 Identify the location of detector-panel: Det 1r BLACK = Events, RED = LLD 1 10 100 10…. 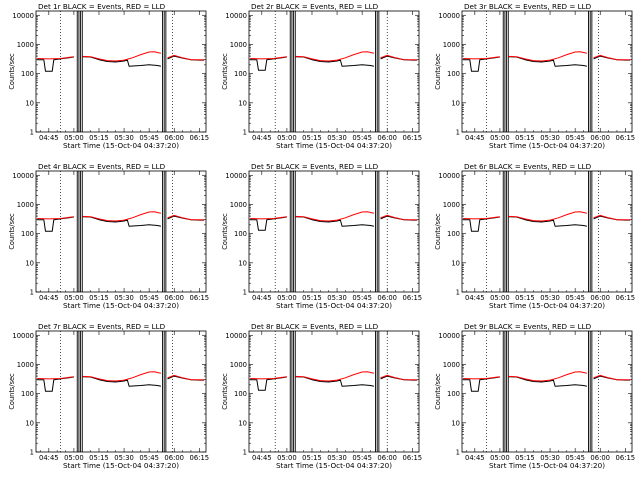
(108, 76).